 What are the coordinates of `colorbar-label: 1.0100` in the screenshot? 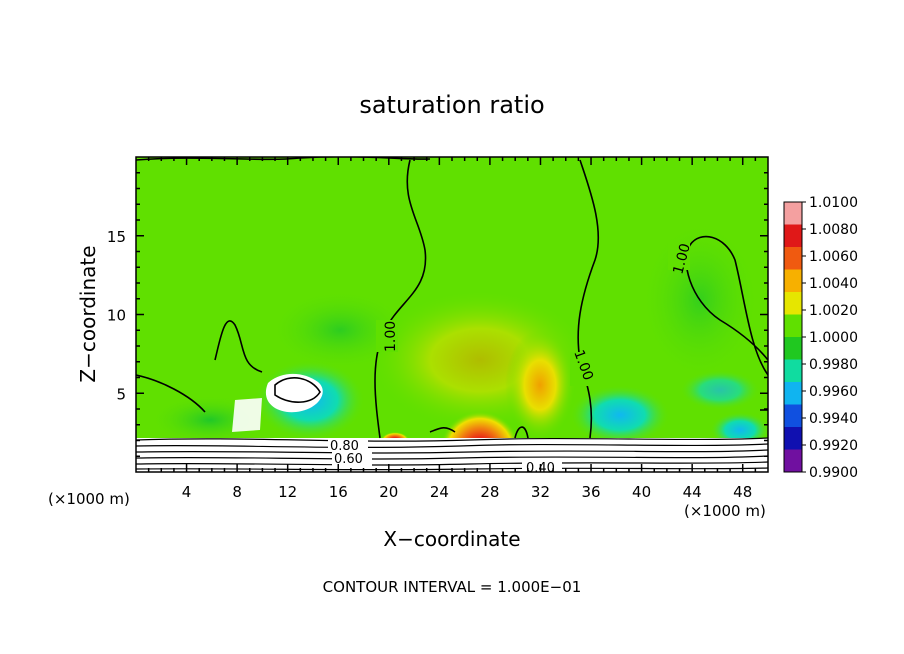 It's located at (833, 203).